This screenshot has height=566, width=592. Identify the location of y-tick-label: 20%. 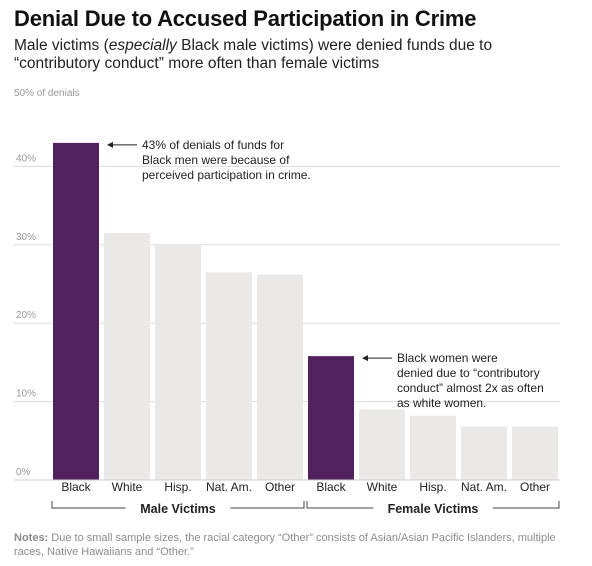
(26, 315).